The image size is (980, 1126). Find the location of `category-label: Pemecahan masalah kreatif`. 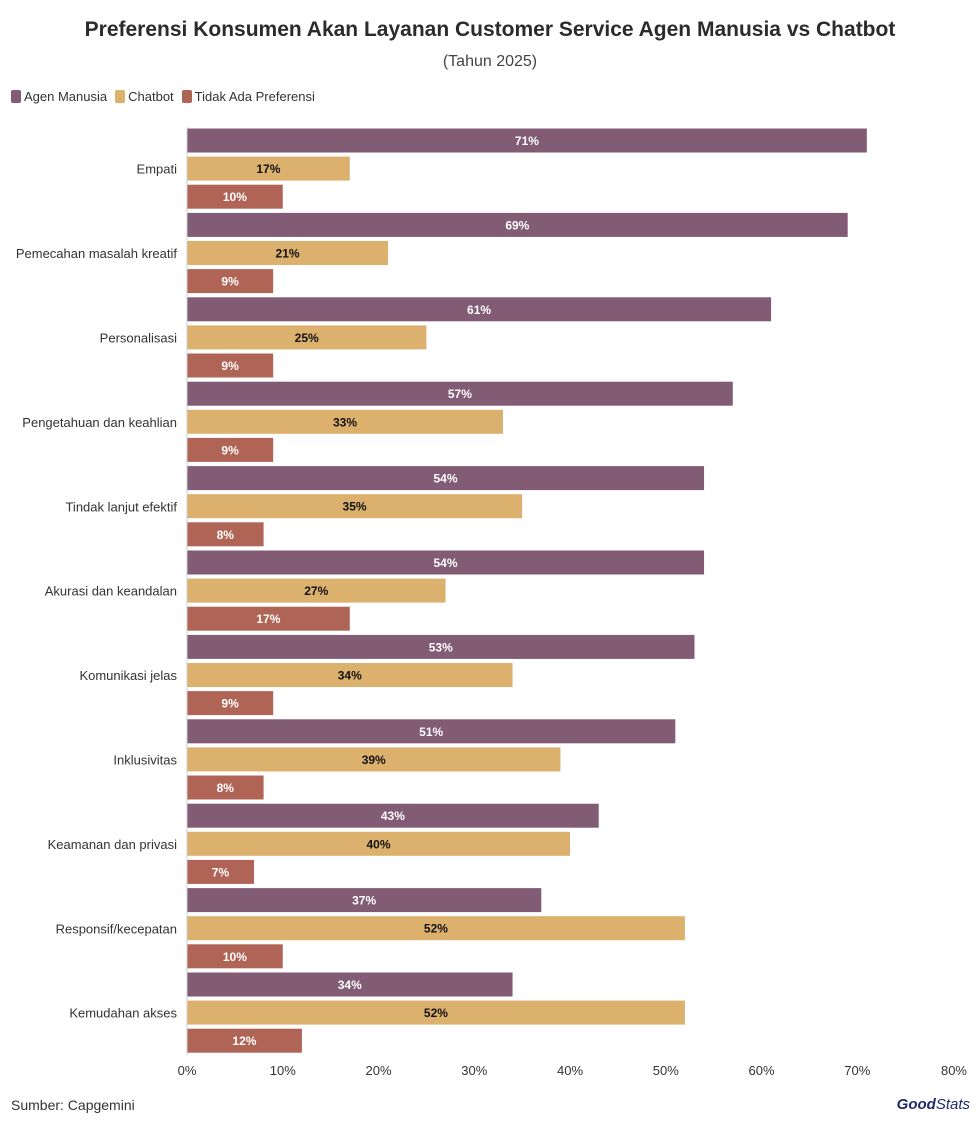

category-label: Pemecahan masalah kreatif is located at coordinates (97, 253).